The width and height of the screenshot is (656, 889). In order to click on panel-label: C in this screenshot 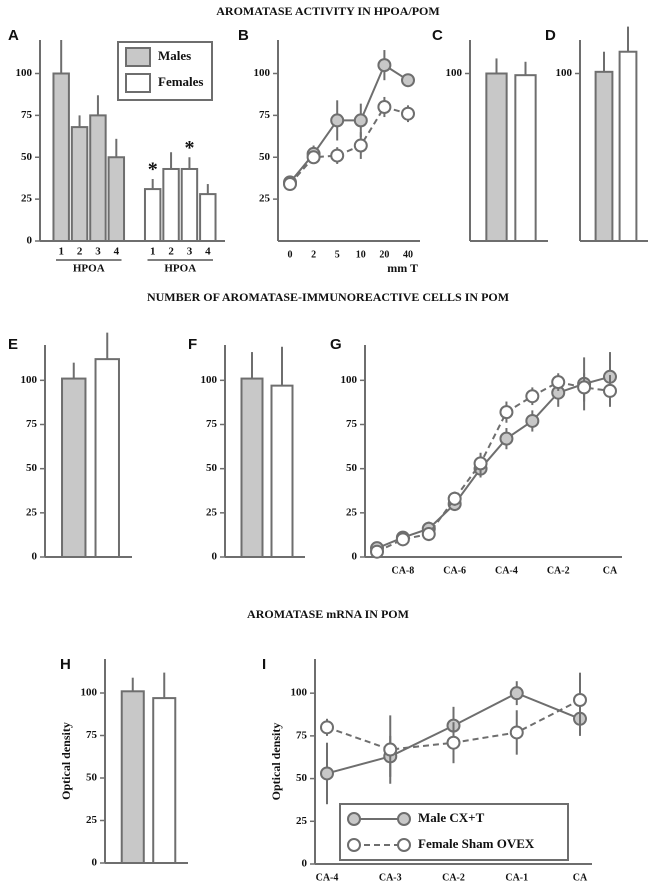, I will do `click(437, 35)`.